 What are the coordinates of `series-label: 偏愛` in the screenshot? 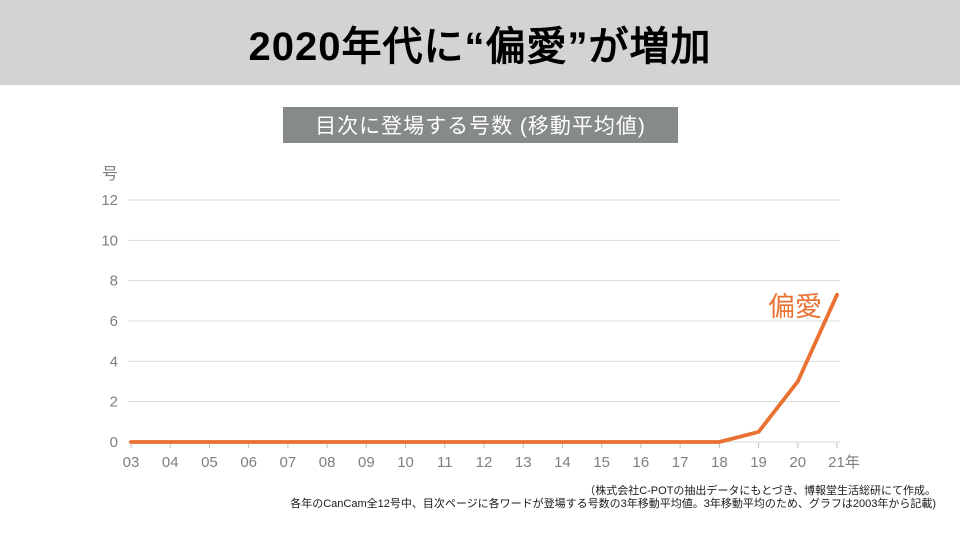 It's located at (795, 307).